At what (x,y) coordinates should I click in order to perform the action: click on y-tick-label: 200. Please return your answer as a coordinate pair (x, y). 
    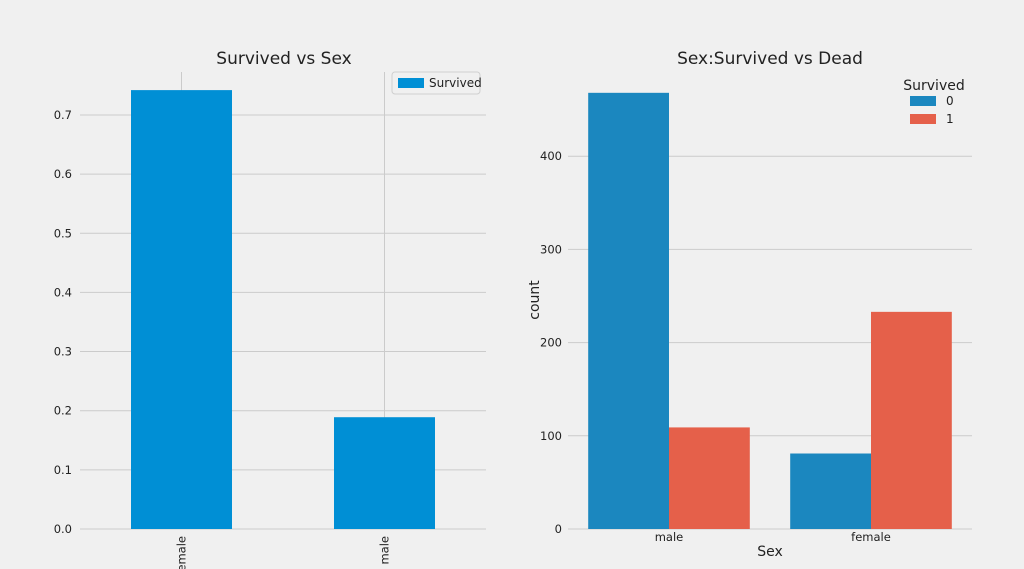
    Looking at the image, I should click on (551, 343).